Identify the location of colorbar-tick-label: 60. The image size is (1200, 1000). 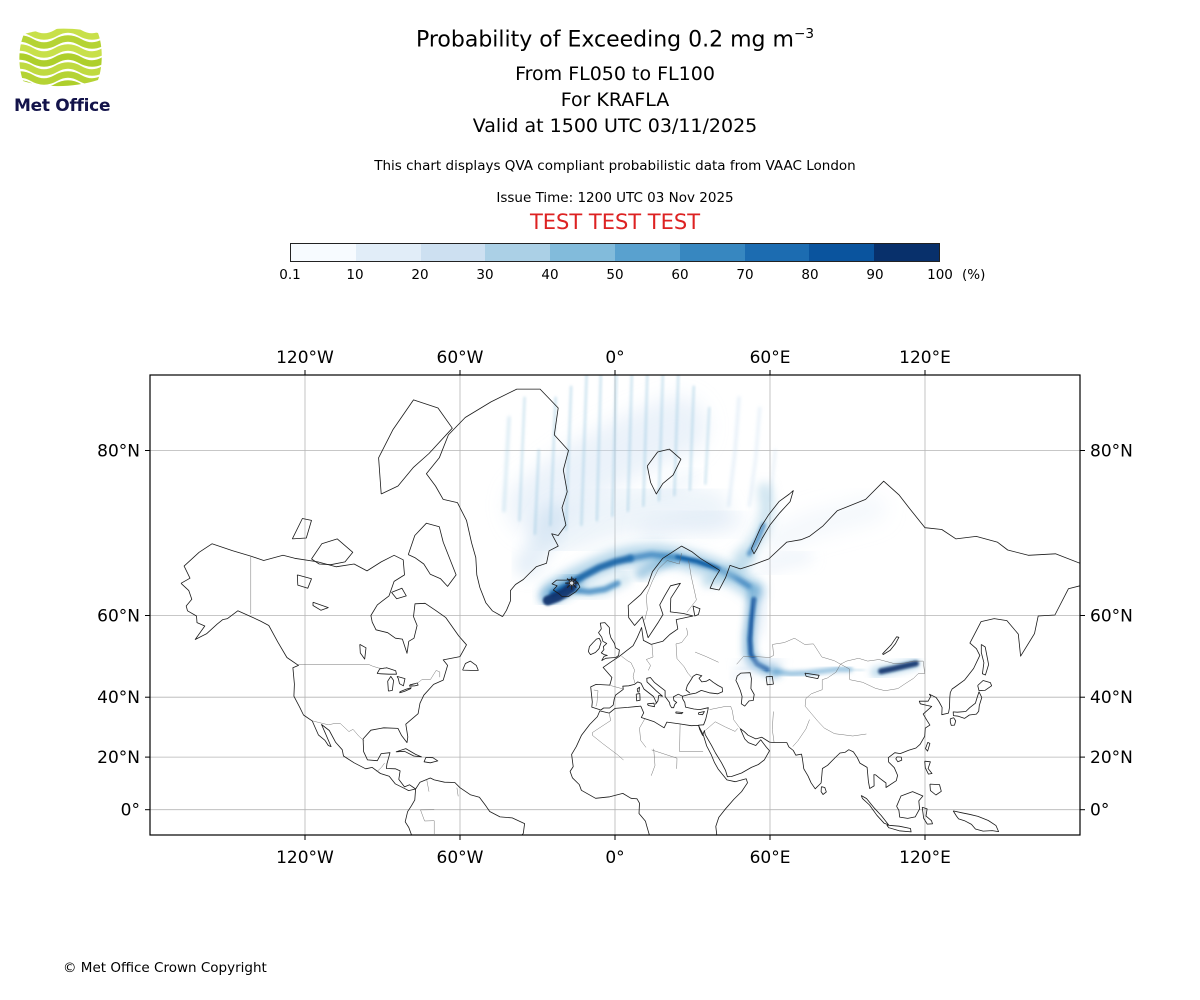
(680, 275).